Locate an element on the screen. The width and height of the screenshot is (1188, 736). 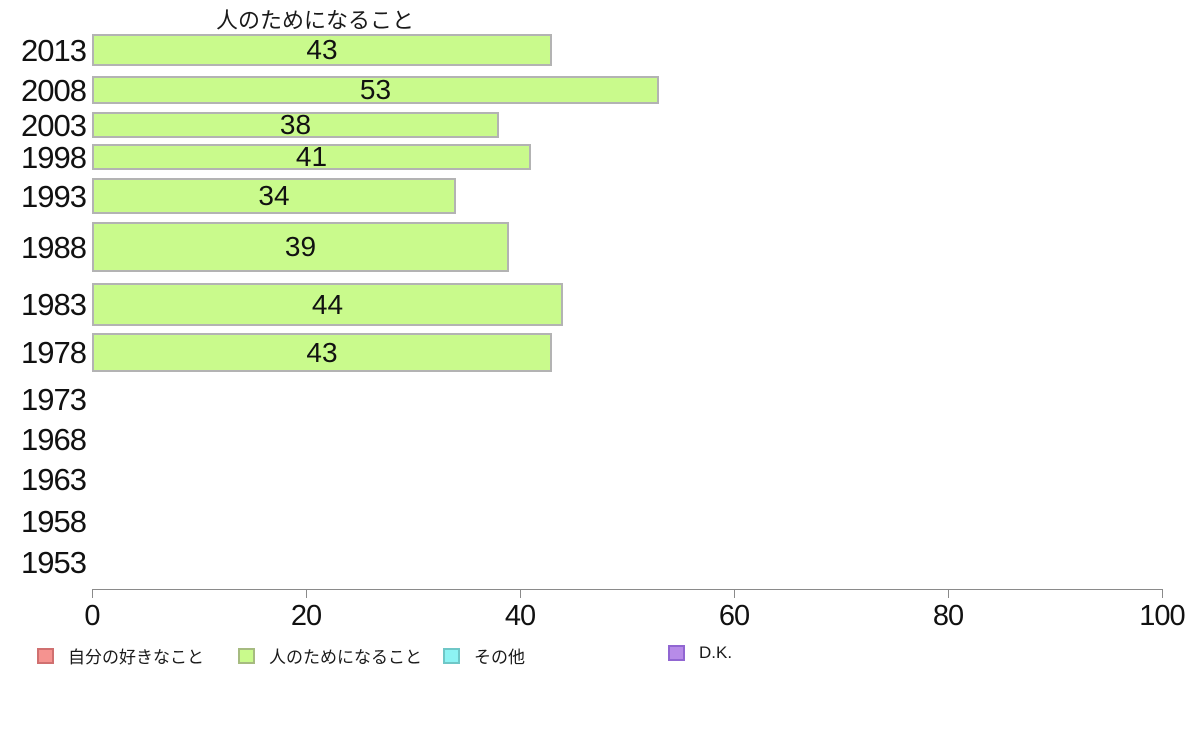
legend-item: 自分の好きなこと is located at coordinates (120, 655).